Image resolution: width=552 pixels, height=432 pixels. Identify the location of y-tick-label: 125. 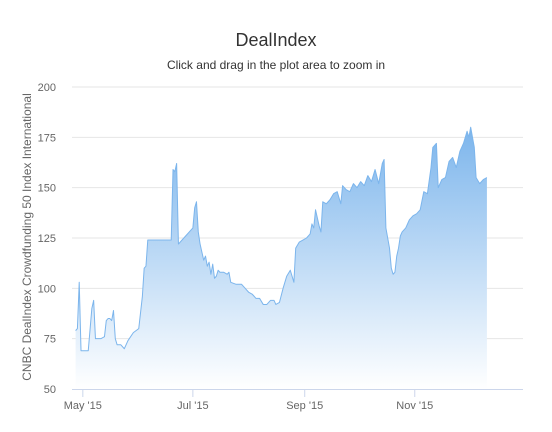
(47, 239).